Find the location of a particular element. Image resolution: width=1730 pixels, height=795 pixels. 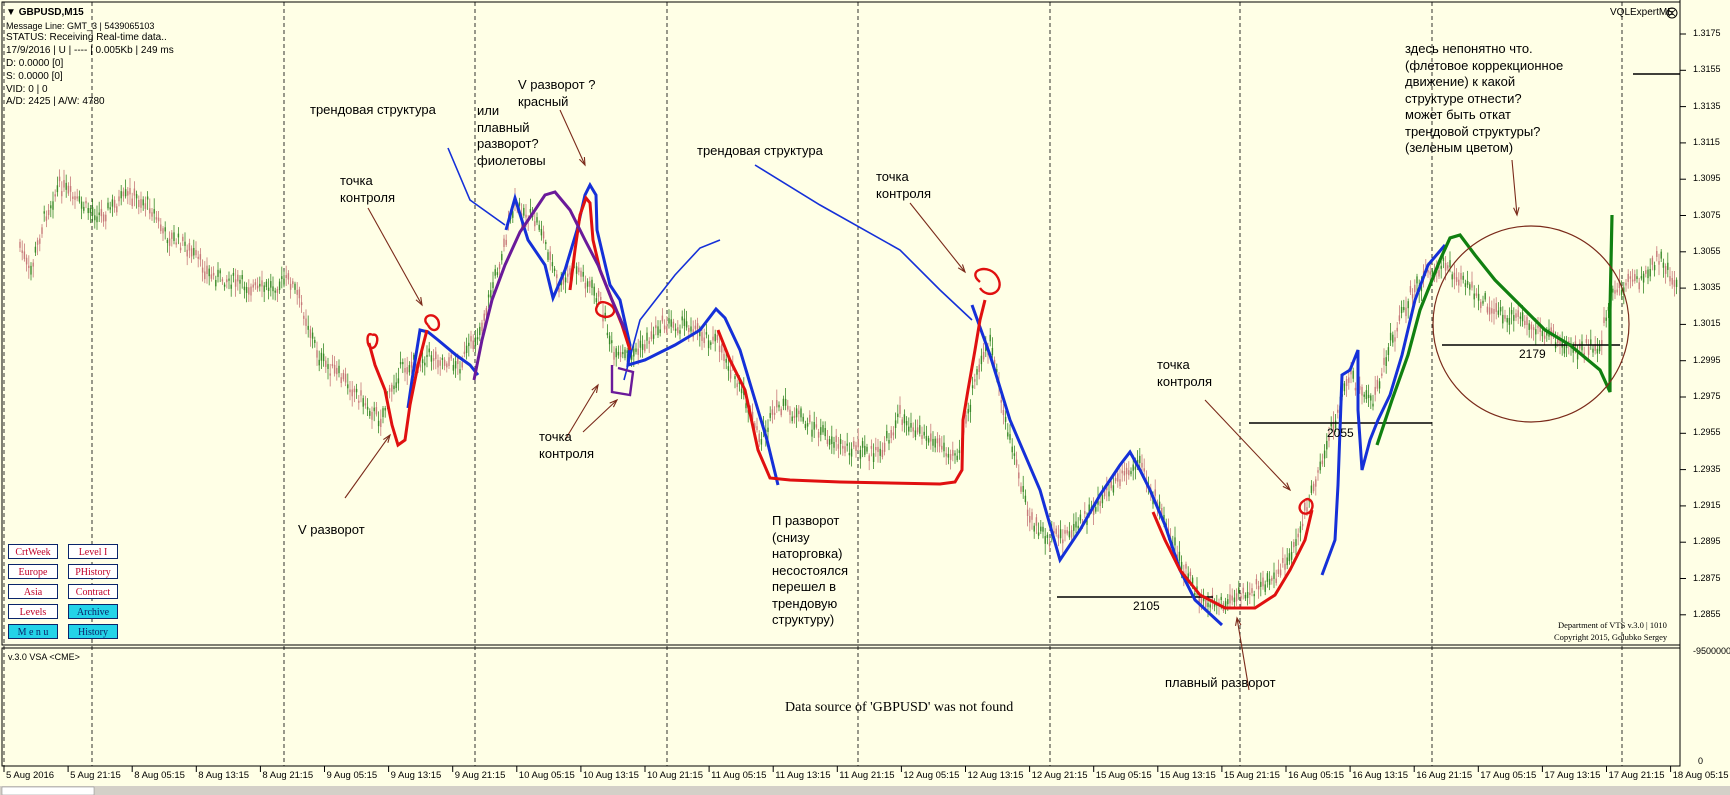

red-v-reversal is located at coordinates (398, 388).